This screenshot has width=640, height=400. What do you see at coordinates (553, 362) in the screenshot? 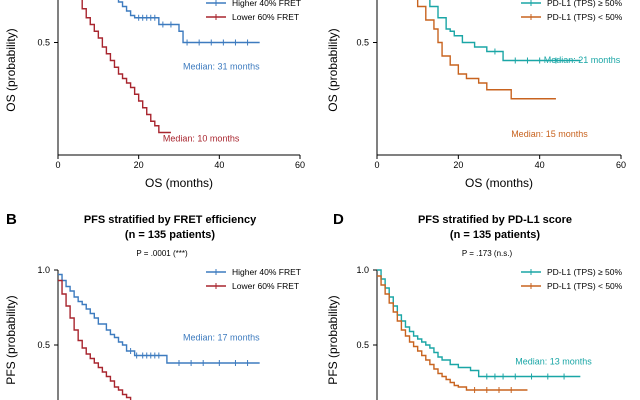
I see `median-label: Median: 13 months` at bounding box center [553, 362].